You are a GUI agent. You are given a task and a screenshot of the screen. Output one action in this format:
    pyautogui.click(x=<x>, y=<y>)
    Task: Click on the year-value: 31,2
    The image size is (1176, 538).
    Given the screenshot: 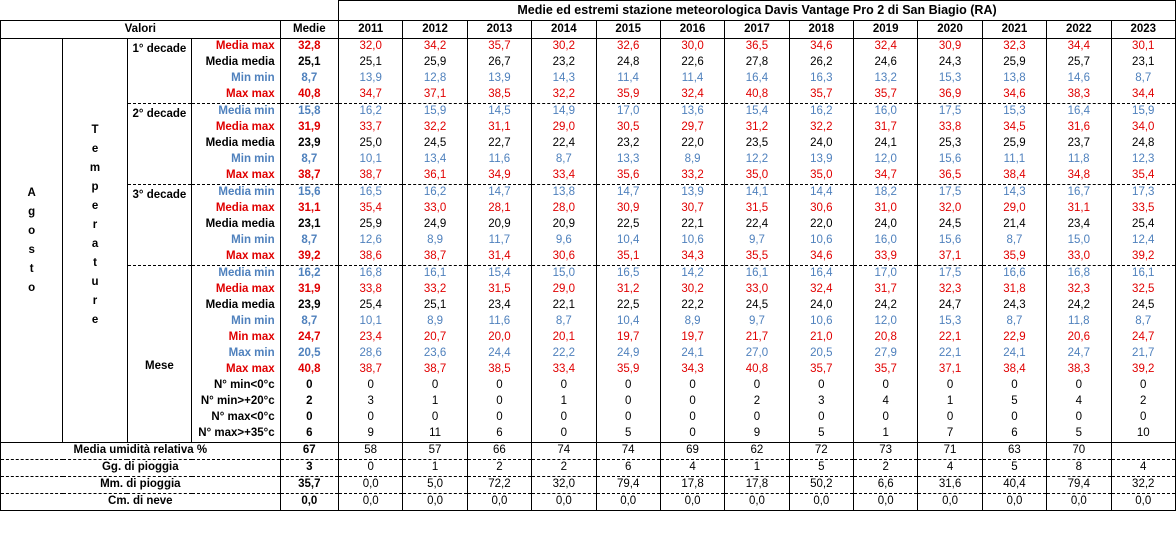 What is the action you would take?
    pyautogui.click(x=628, y=290)
    